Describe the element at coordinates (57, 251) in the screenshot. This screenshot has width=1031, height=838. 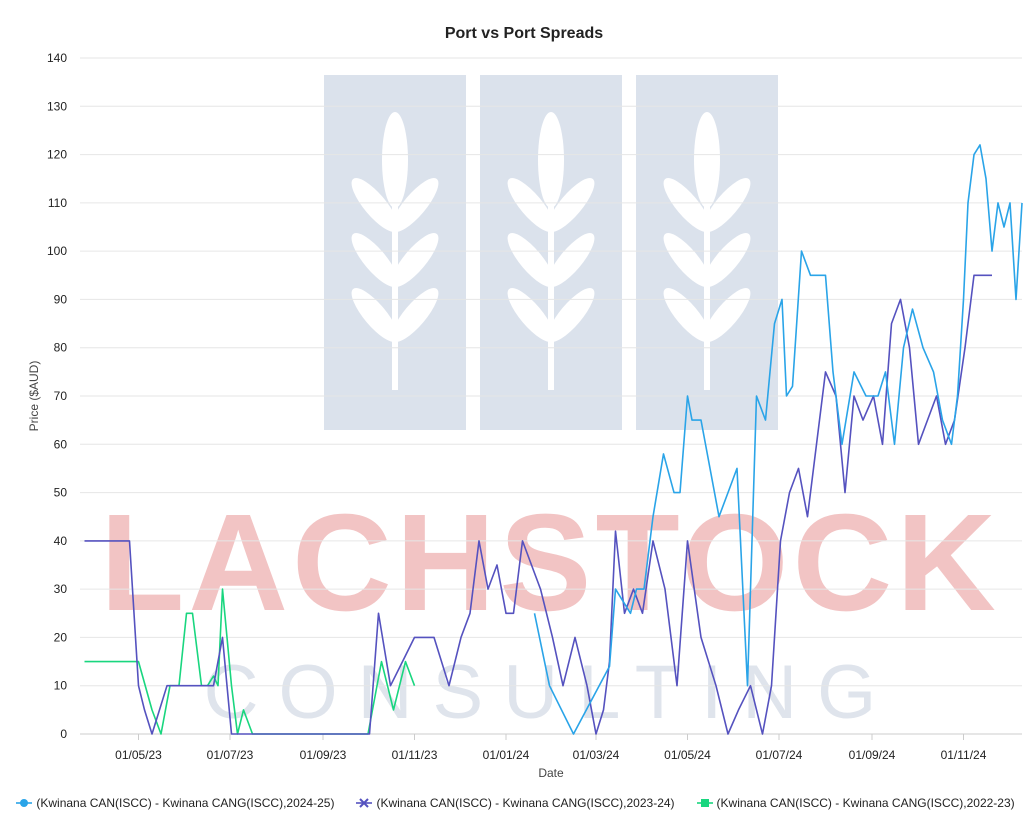
I see `y-tick-label: 100` at that location.